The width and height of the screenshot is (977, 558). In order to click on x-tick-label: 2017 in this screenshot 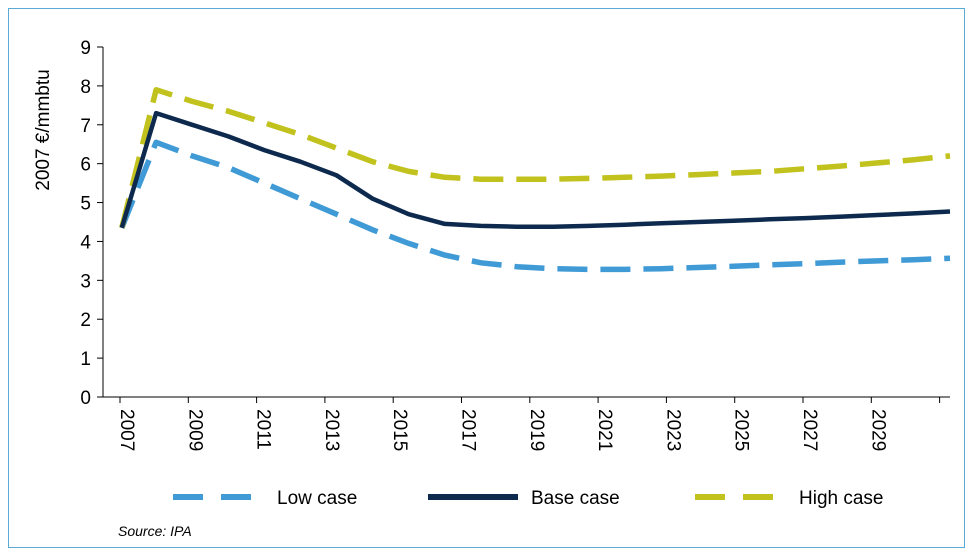, I will do `click(468, 430)`.